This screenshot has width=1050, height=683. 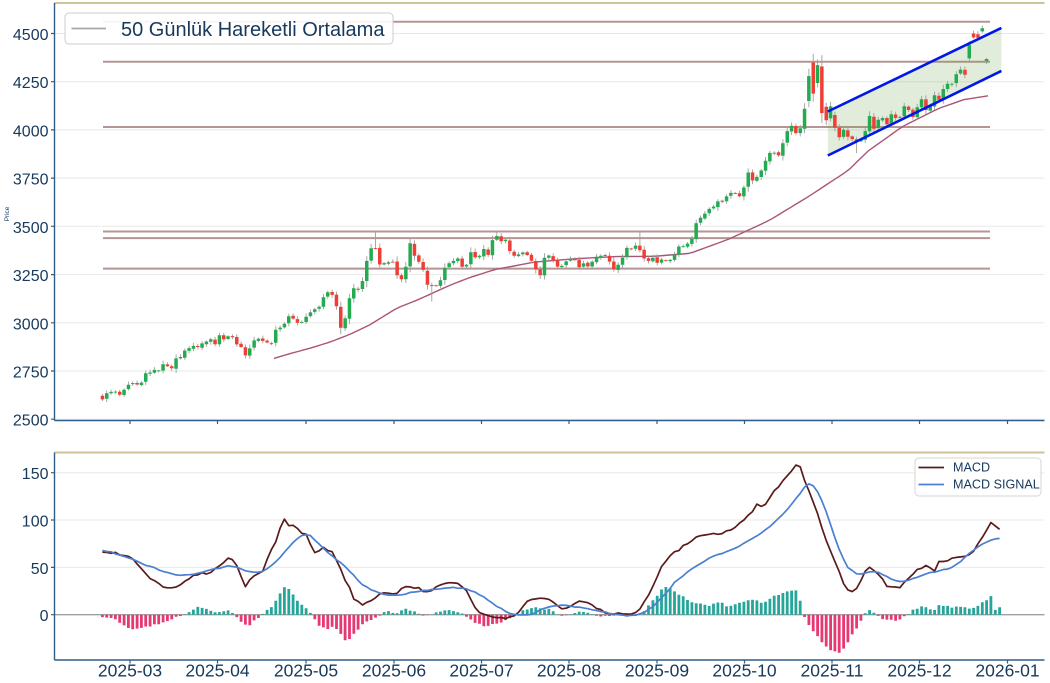 I want to click on svg-text: 2025-08, so click(x=569, y=671).